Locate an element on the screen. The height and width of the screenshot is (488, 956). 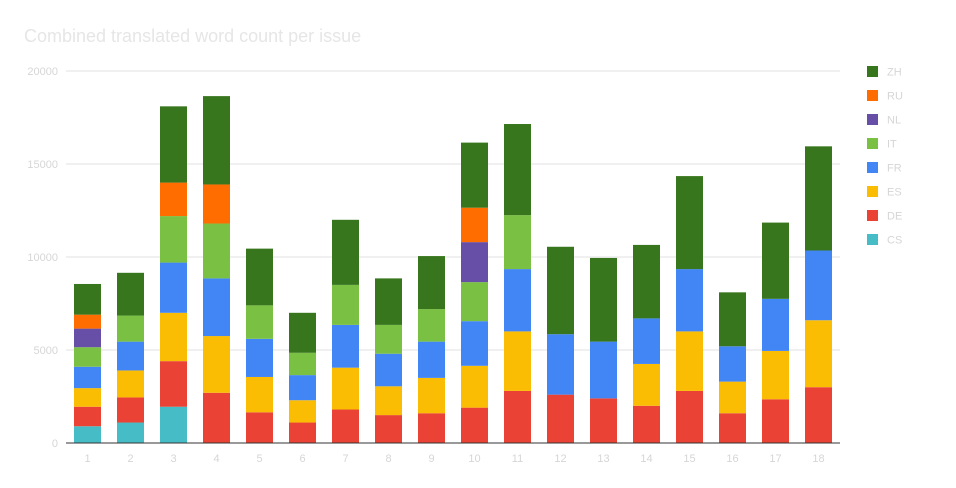
legend-label: CS is located at coordinates (894, 241).